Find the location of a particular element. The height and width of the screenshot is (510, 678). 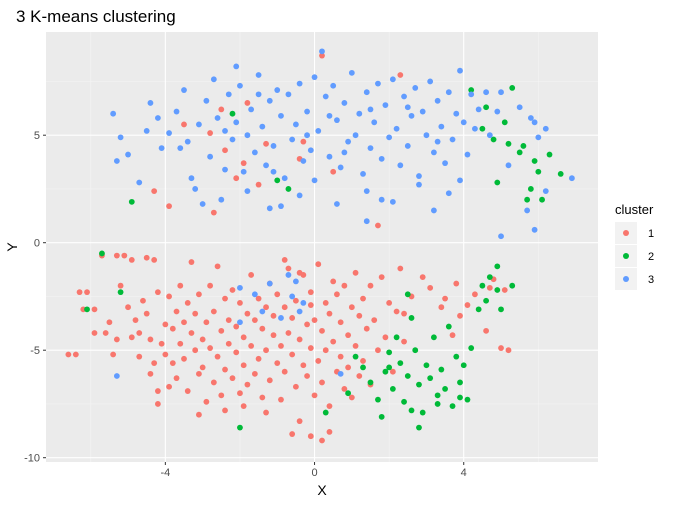

legend-label-1: 1 is located at coordinates (651, 234).